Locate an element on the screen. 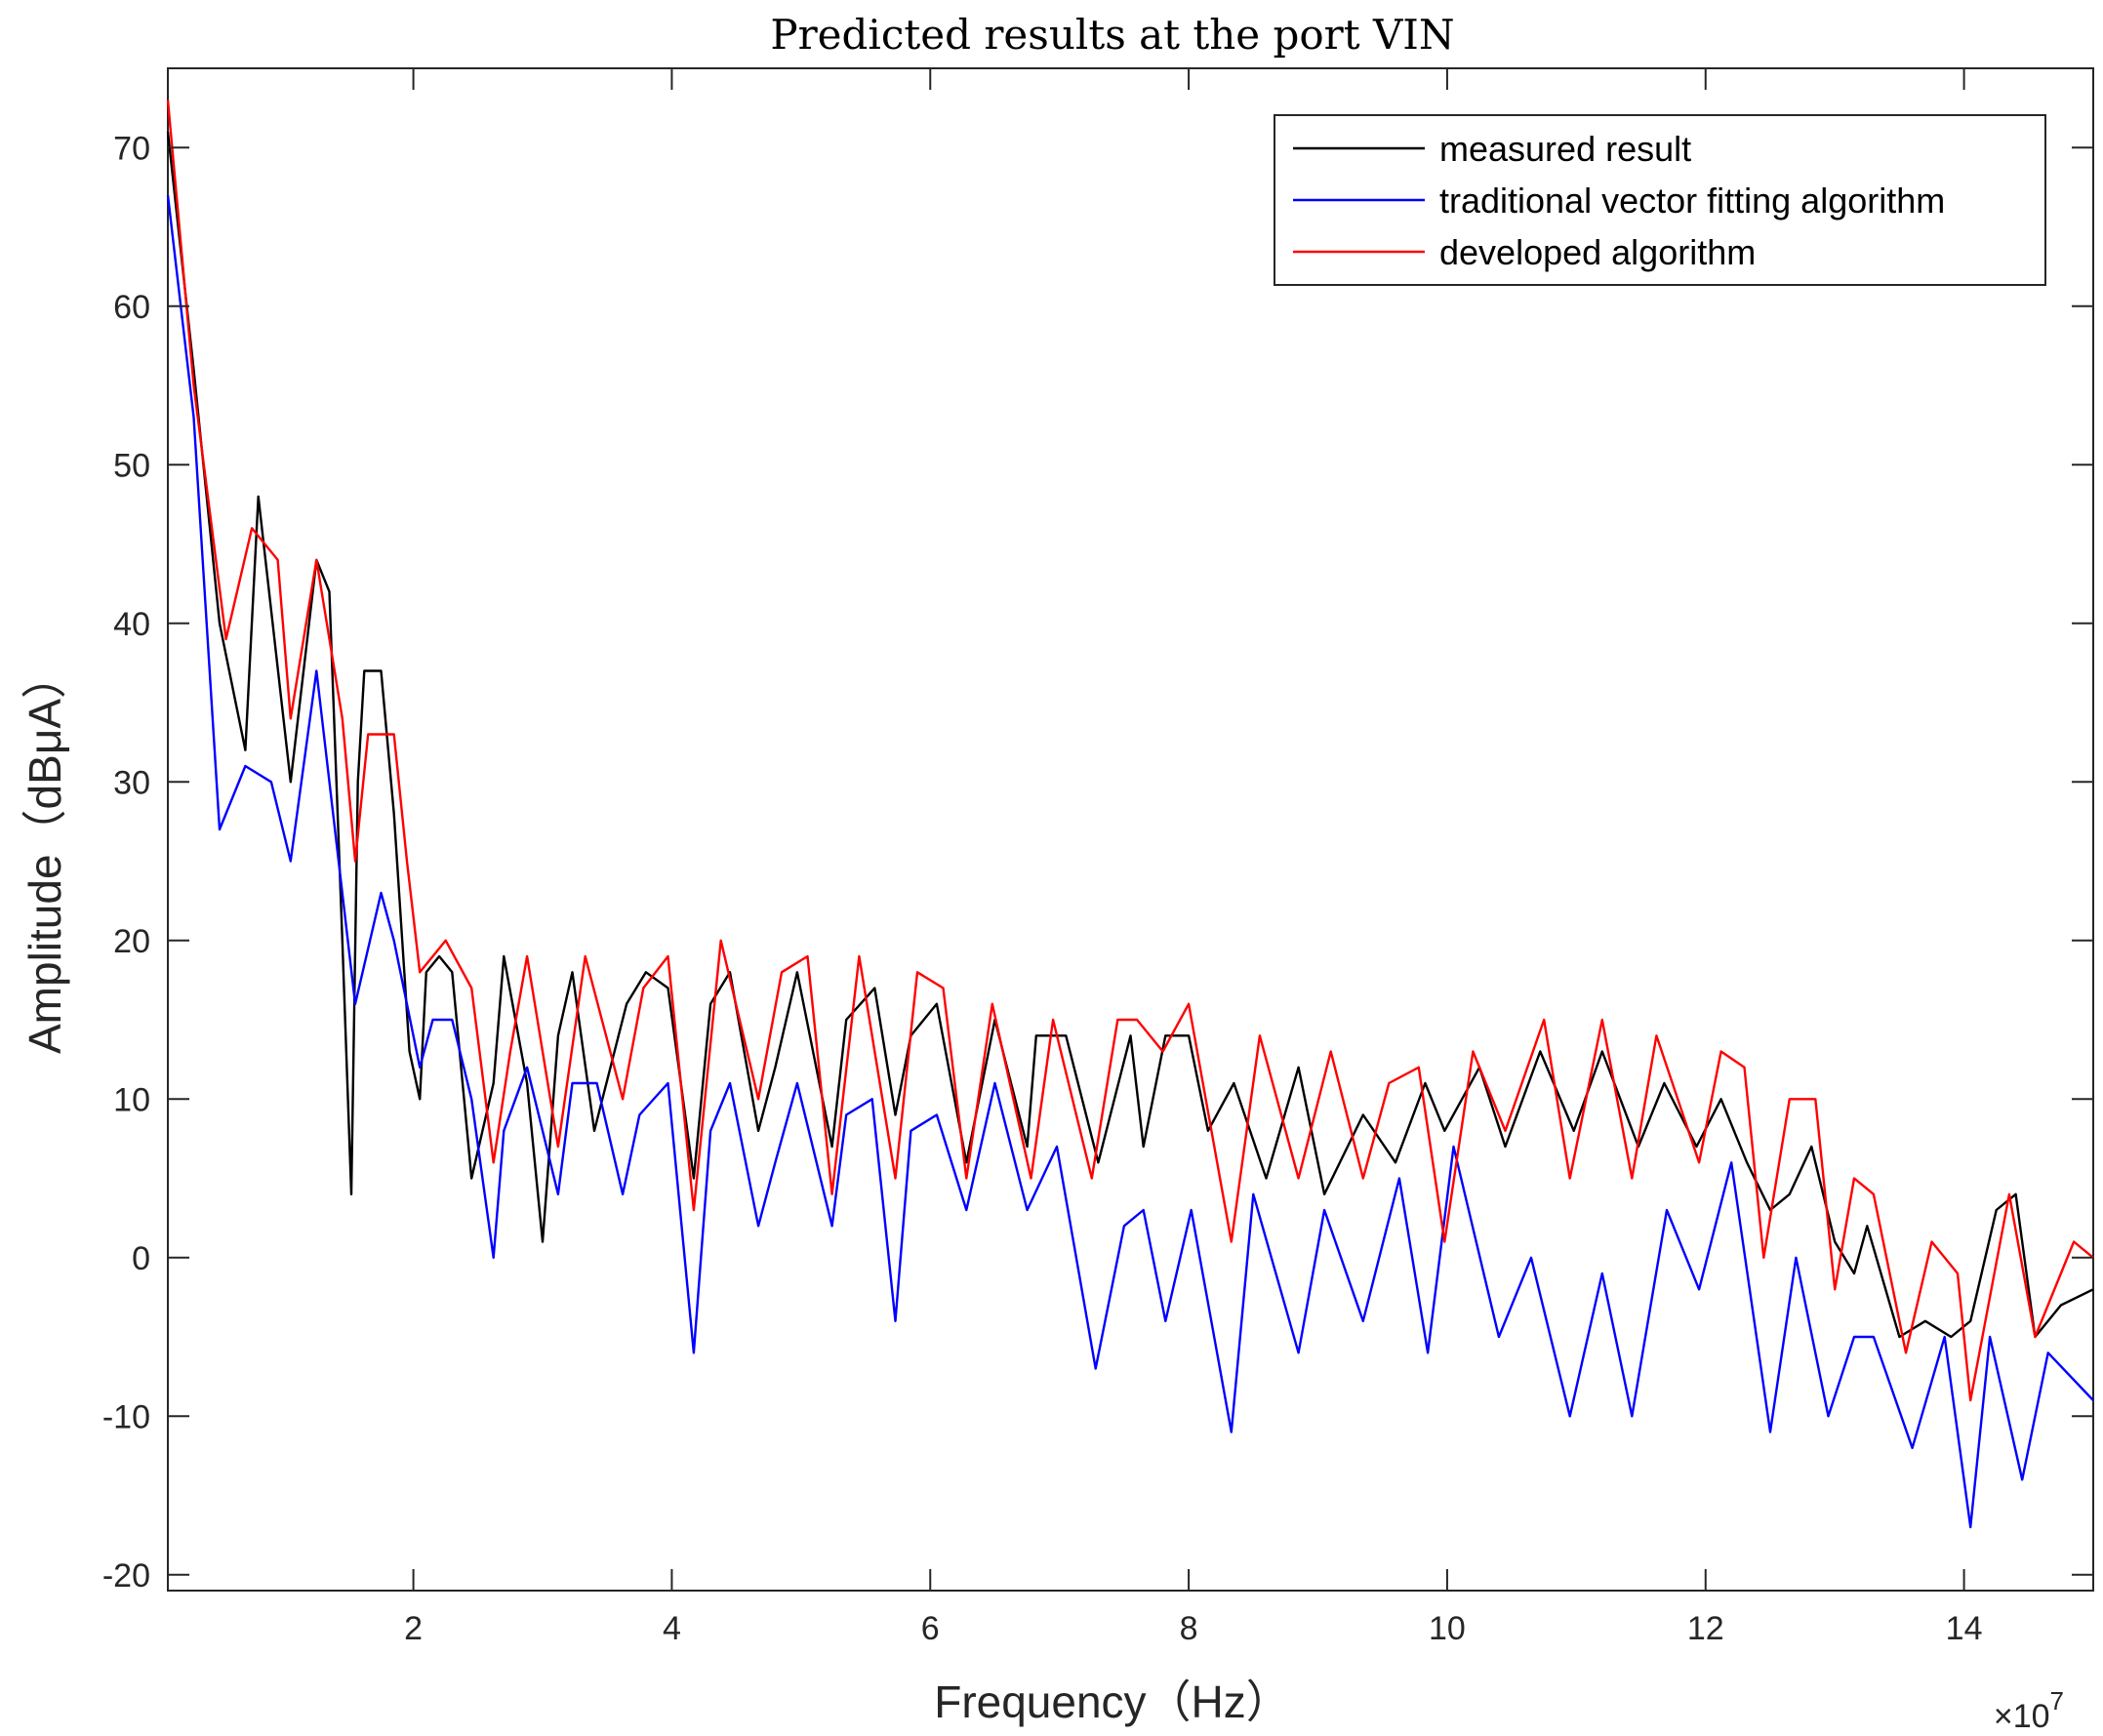 The image size is (2103, 1736). y-tick-label: -10 is located at coordinates (126, 1416).